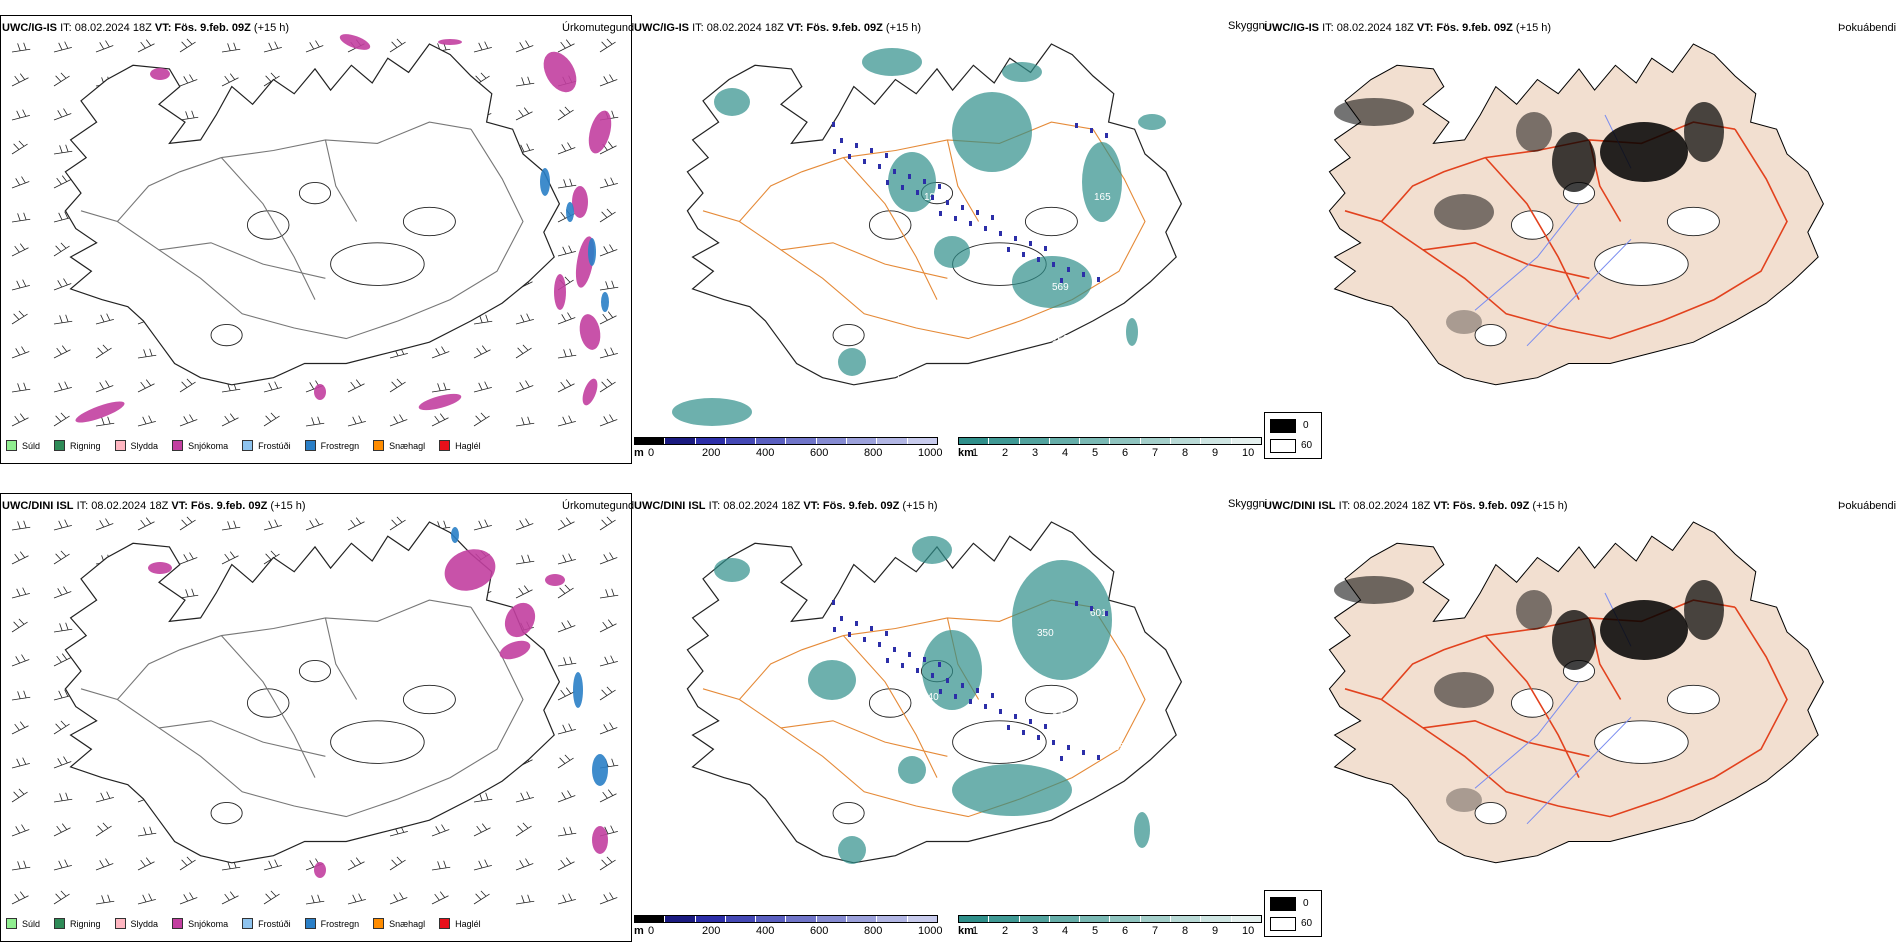  I want to click on freezing-rain-area, so click(570, 212).